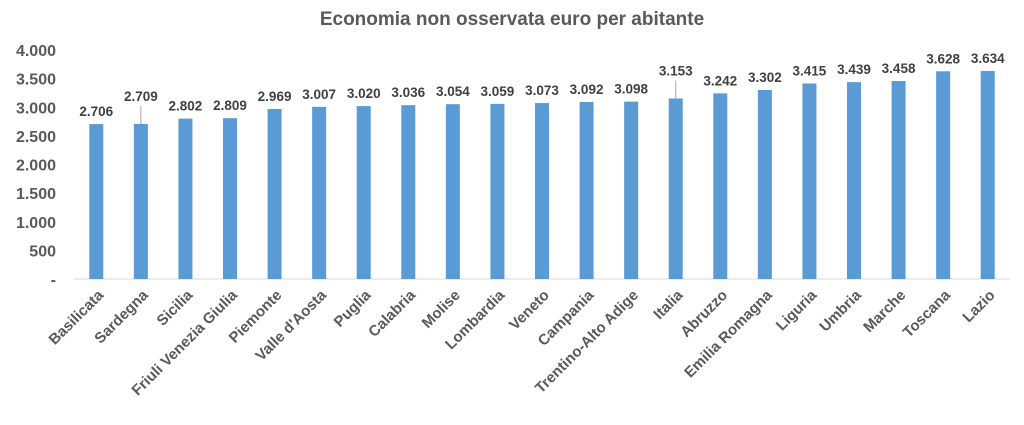  What do you see at coordinates (353, 308) in the screenshot?
I see `category-label: Puglia` at bounding box center [353, 308].